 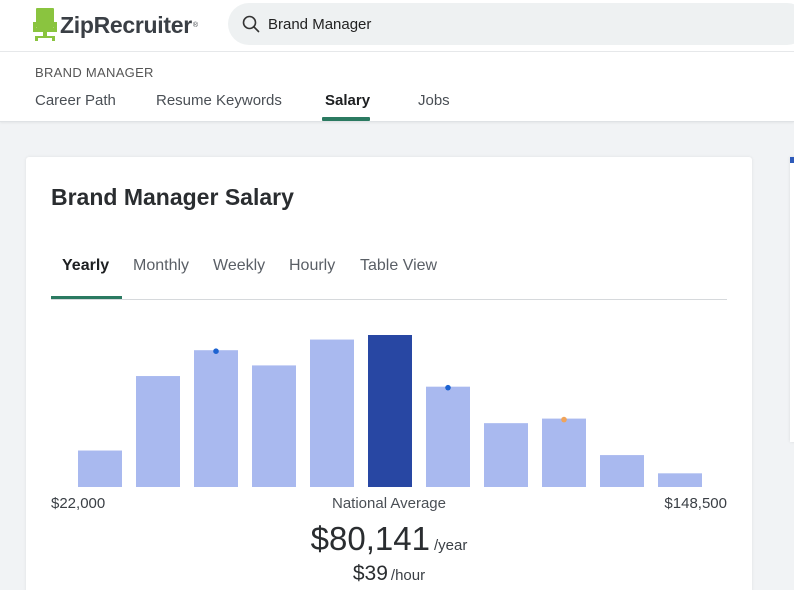 I want to click on card-title: Brand Manager Salary, so click(x=172, y=197).